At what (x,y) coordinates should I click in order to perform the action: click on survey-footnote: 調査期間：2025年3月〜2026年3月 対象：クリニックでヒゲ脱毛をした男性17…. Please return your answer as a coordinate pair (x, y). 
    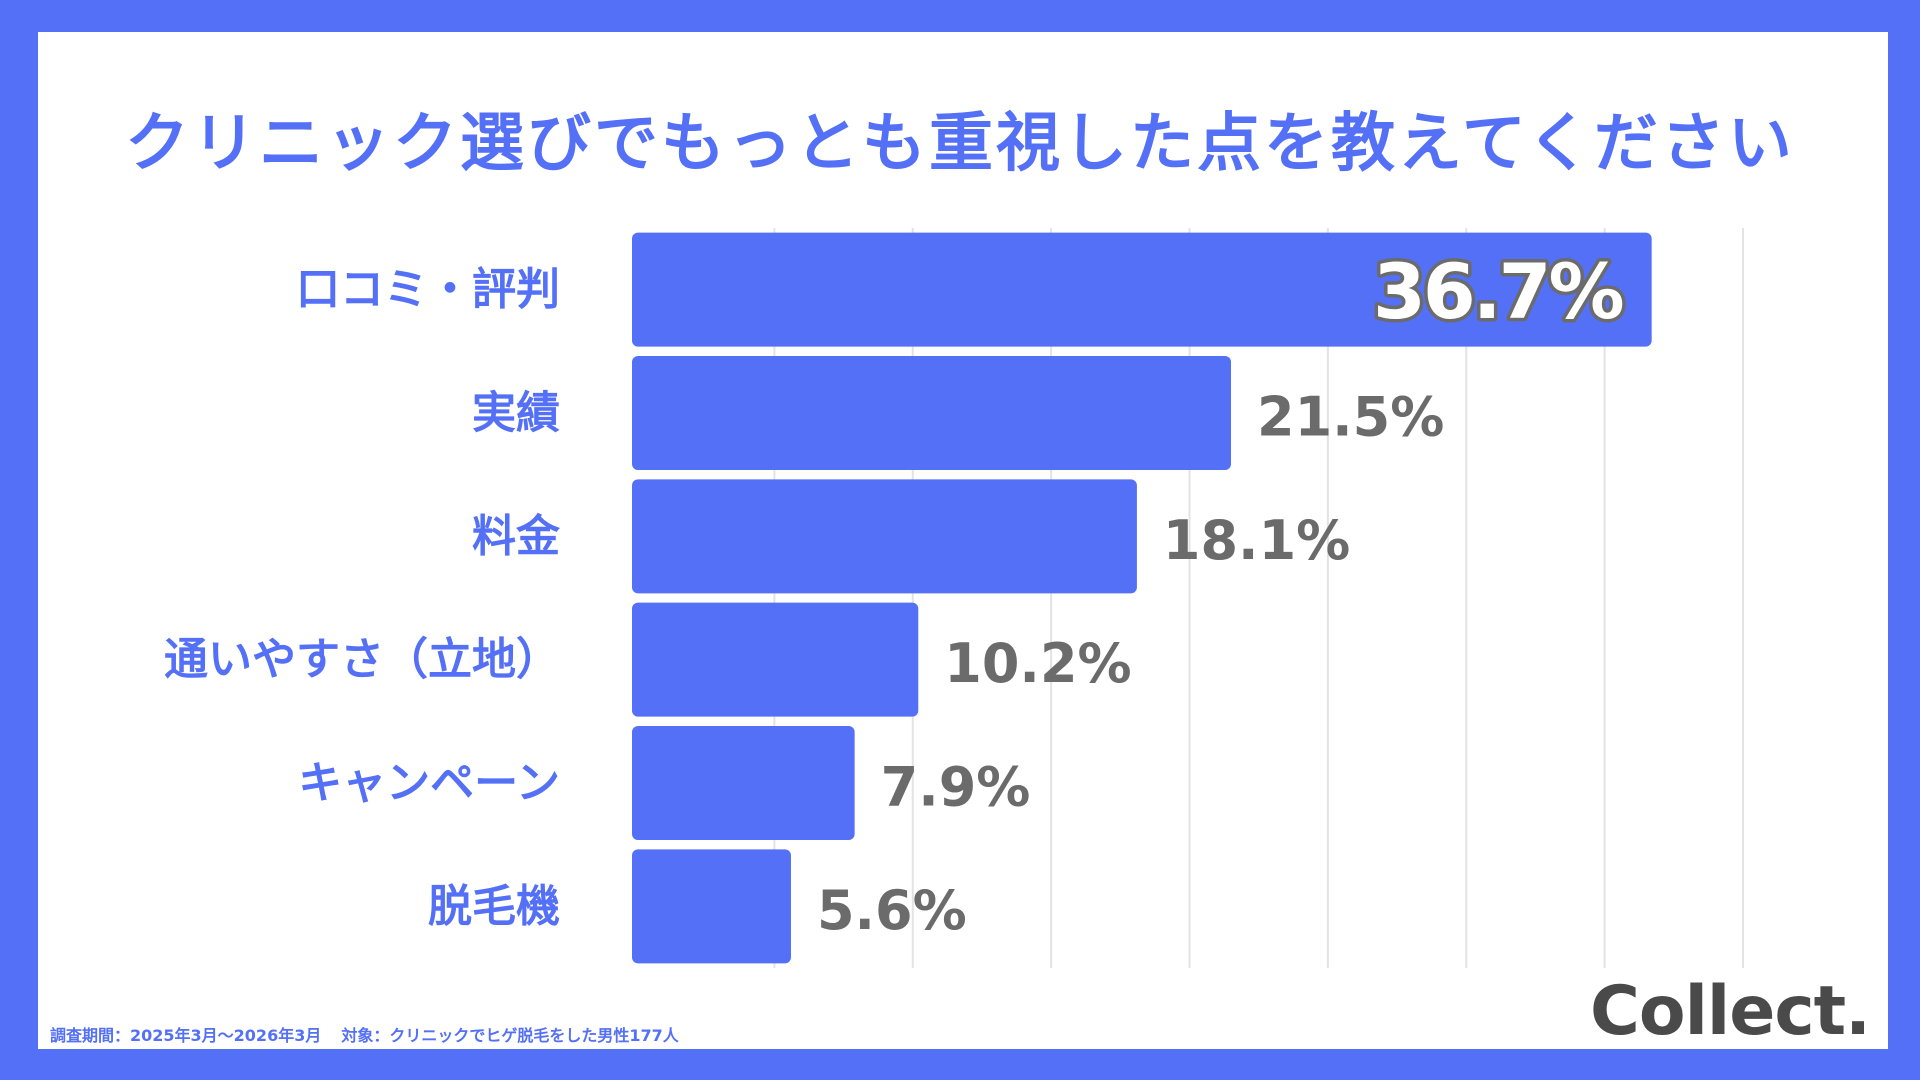
    Looking at the image, I should click on (364, 1034).